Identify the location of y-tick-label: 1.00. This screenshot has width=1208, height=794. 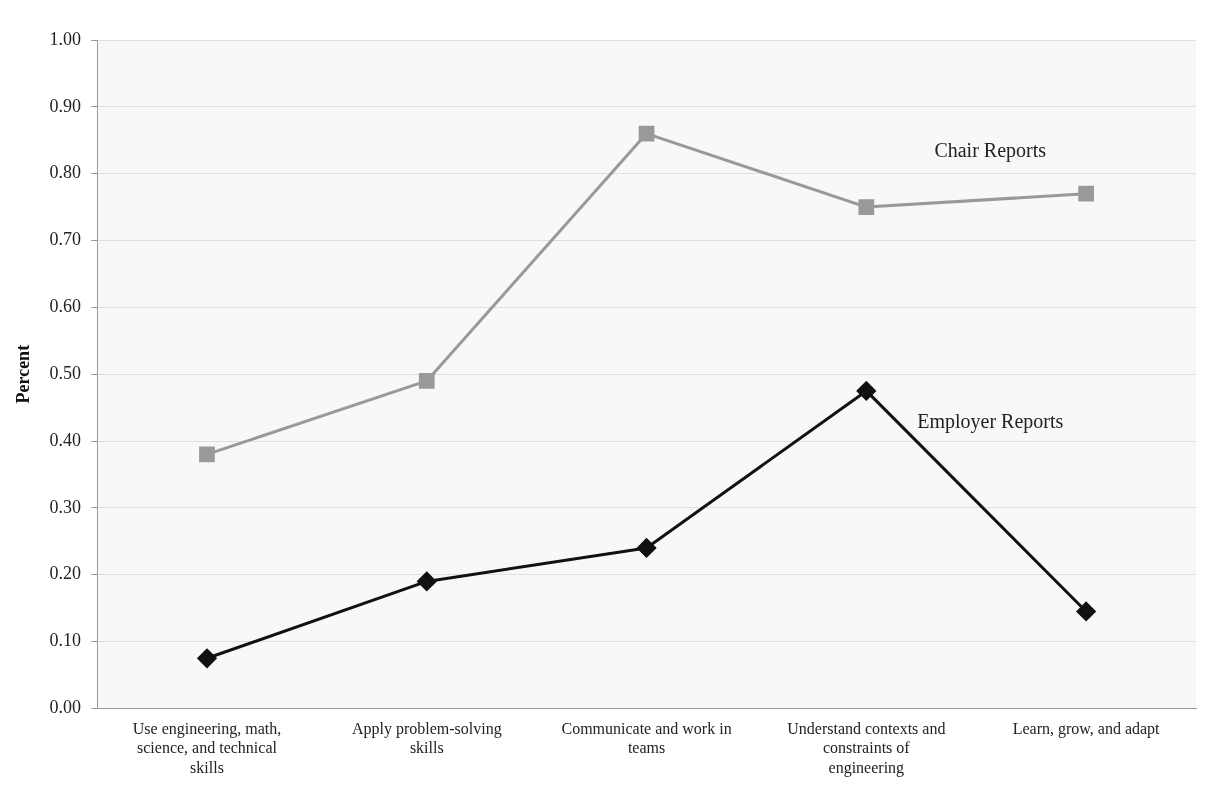
(65, 38).